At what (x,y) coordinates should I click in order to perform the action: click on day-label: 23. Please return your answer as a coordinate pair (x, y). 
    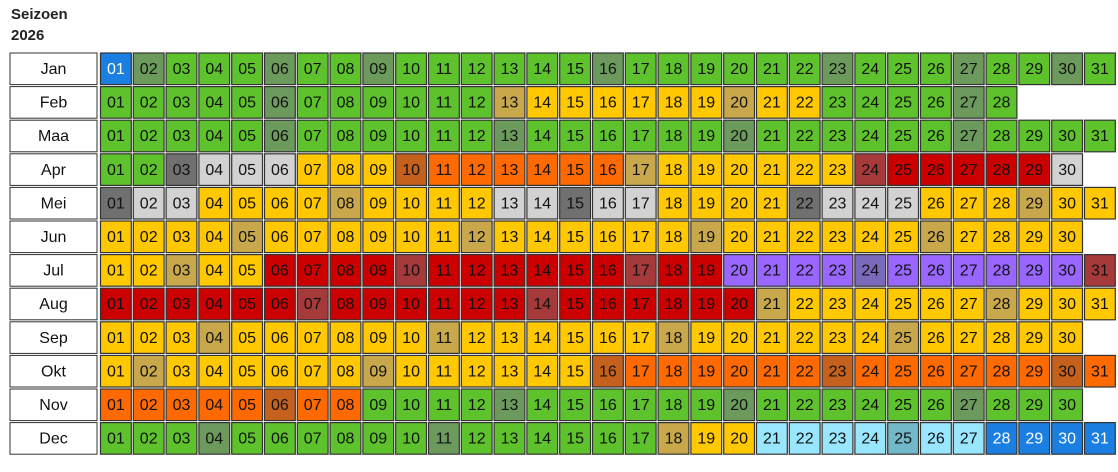
    Looking at the image, I should click on (838, 103).